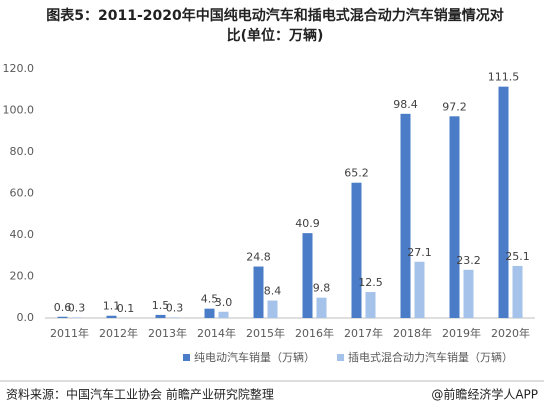 The height and width of the screenshot is (415, 544). Describe the element at coordinates (314, 333) in the screenshot. I see `x-tick-label: 2016年` at that location.